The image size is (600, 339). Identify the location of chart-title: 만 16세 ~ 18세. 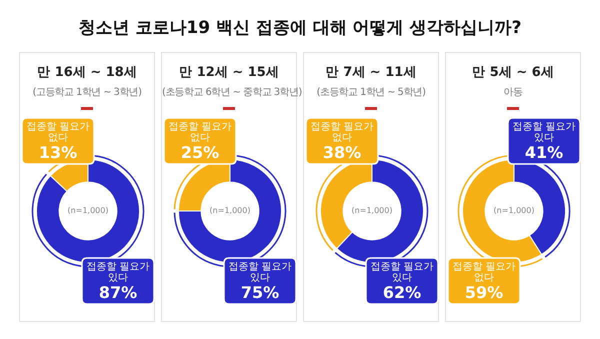
(87, 72).